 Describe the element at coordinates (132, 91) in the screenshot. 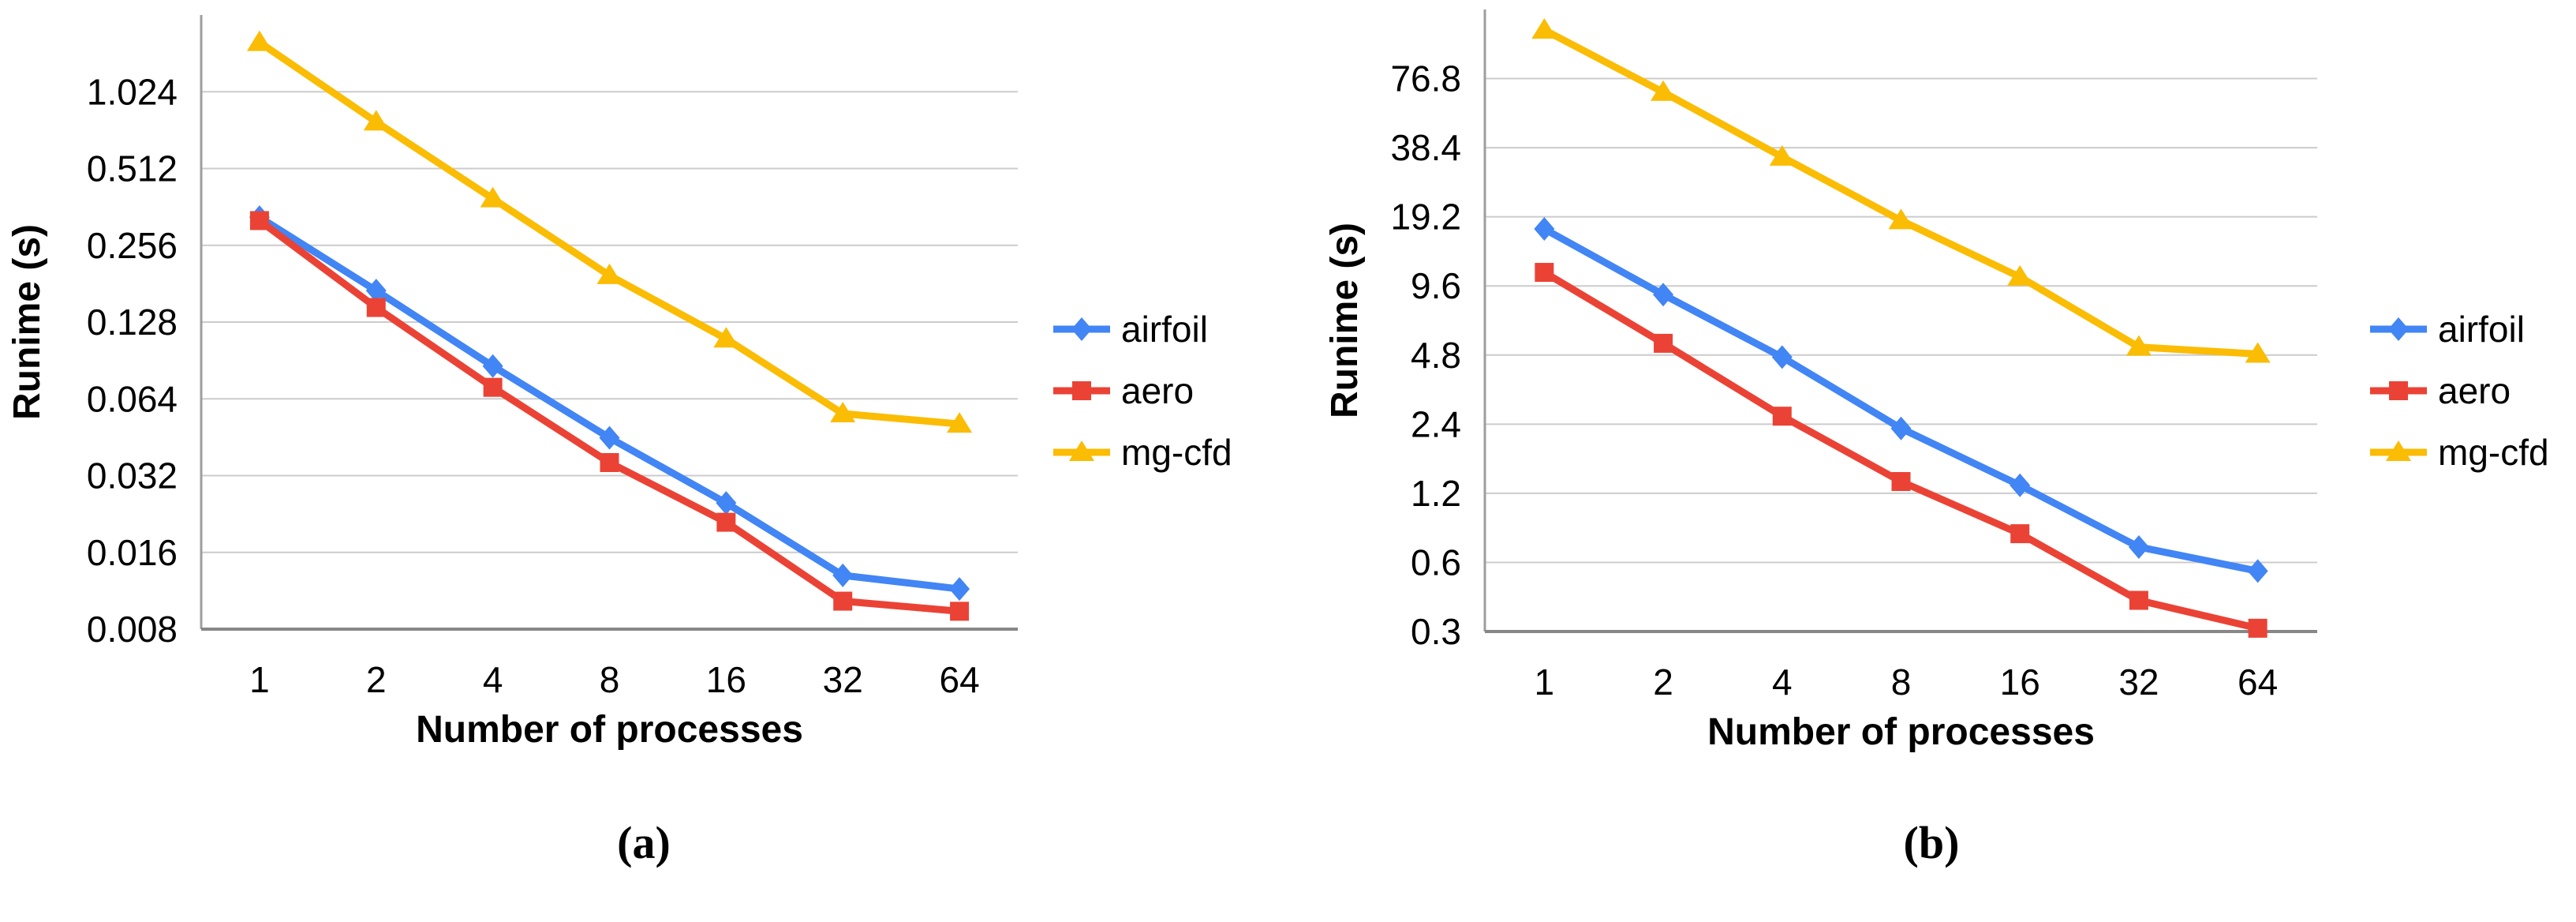

I see `y-tick-label: 1.024` at that location.